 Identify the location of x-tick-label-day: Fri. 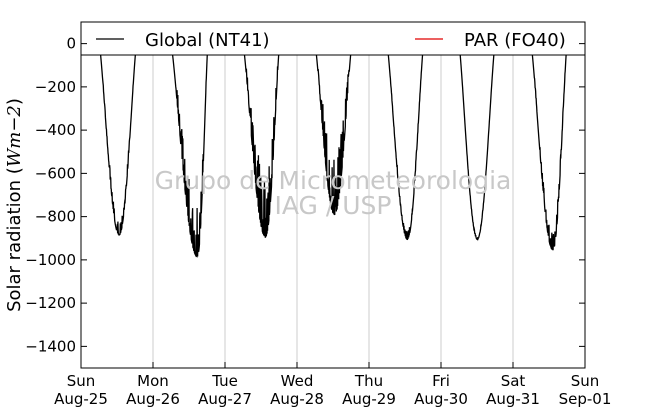
(441, 381).